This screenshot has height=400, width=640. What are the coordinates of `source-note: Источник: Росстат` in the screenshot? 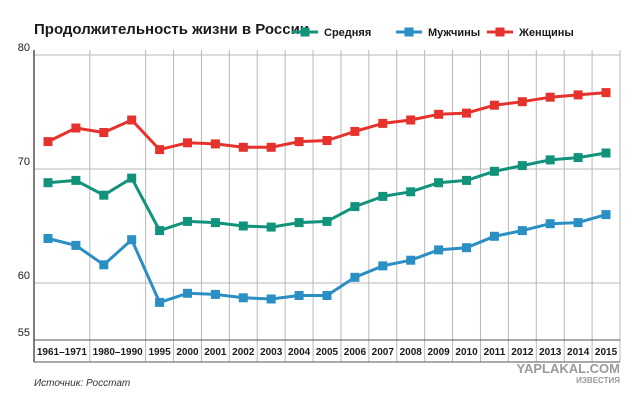 It's located at (82, 383).